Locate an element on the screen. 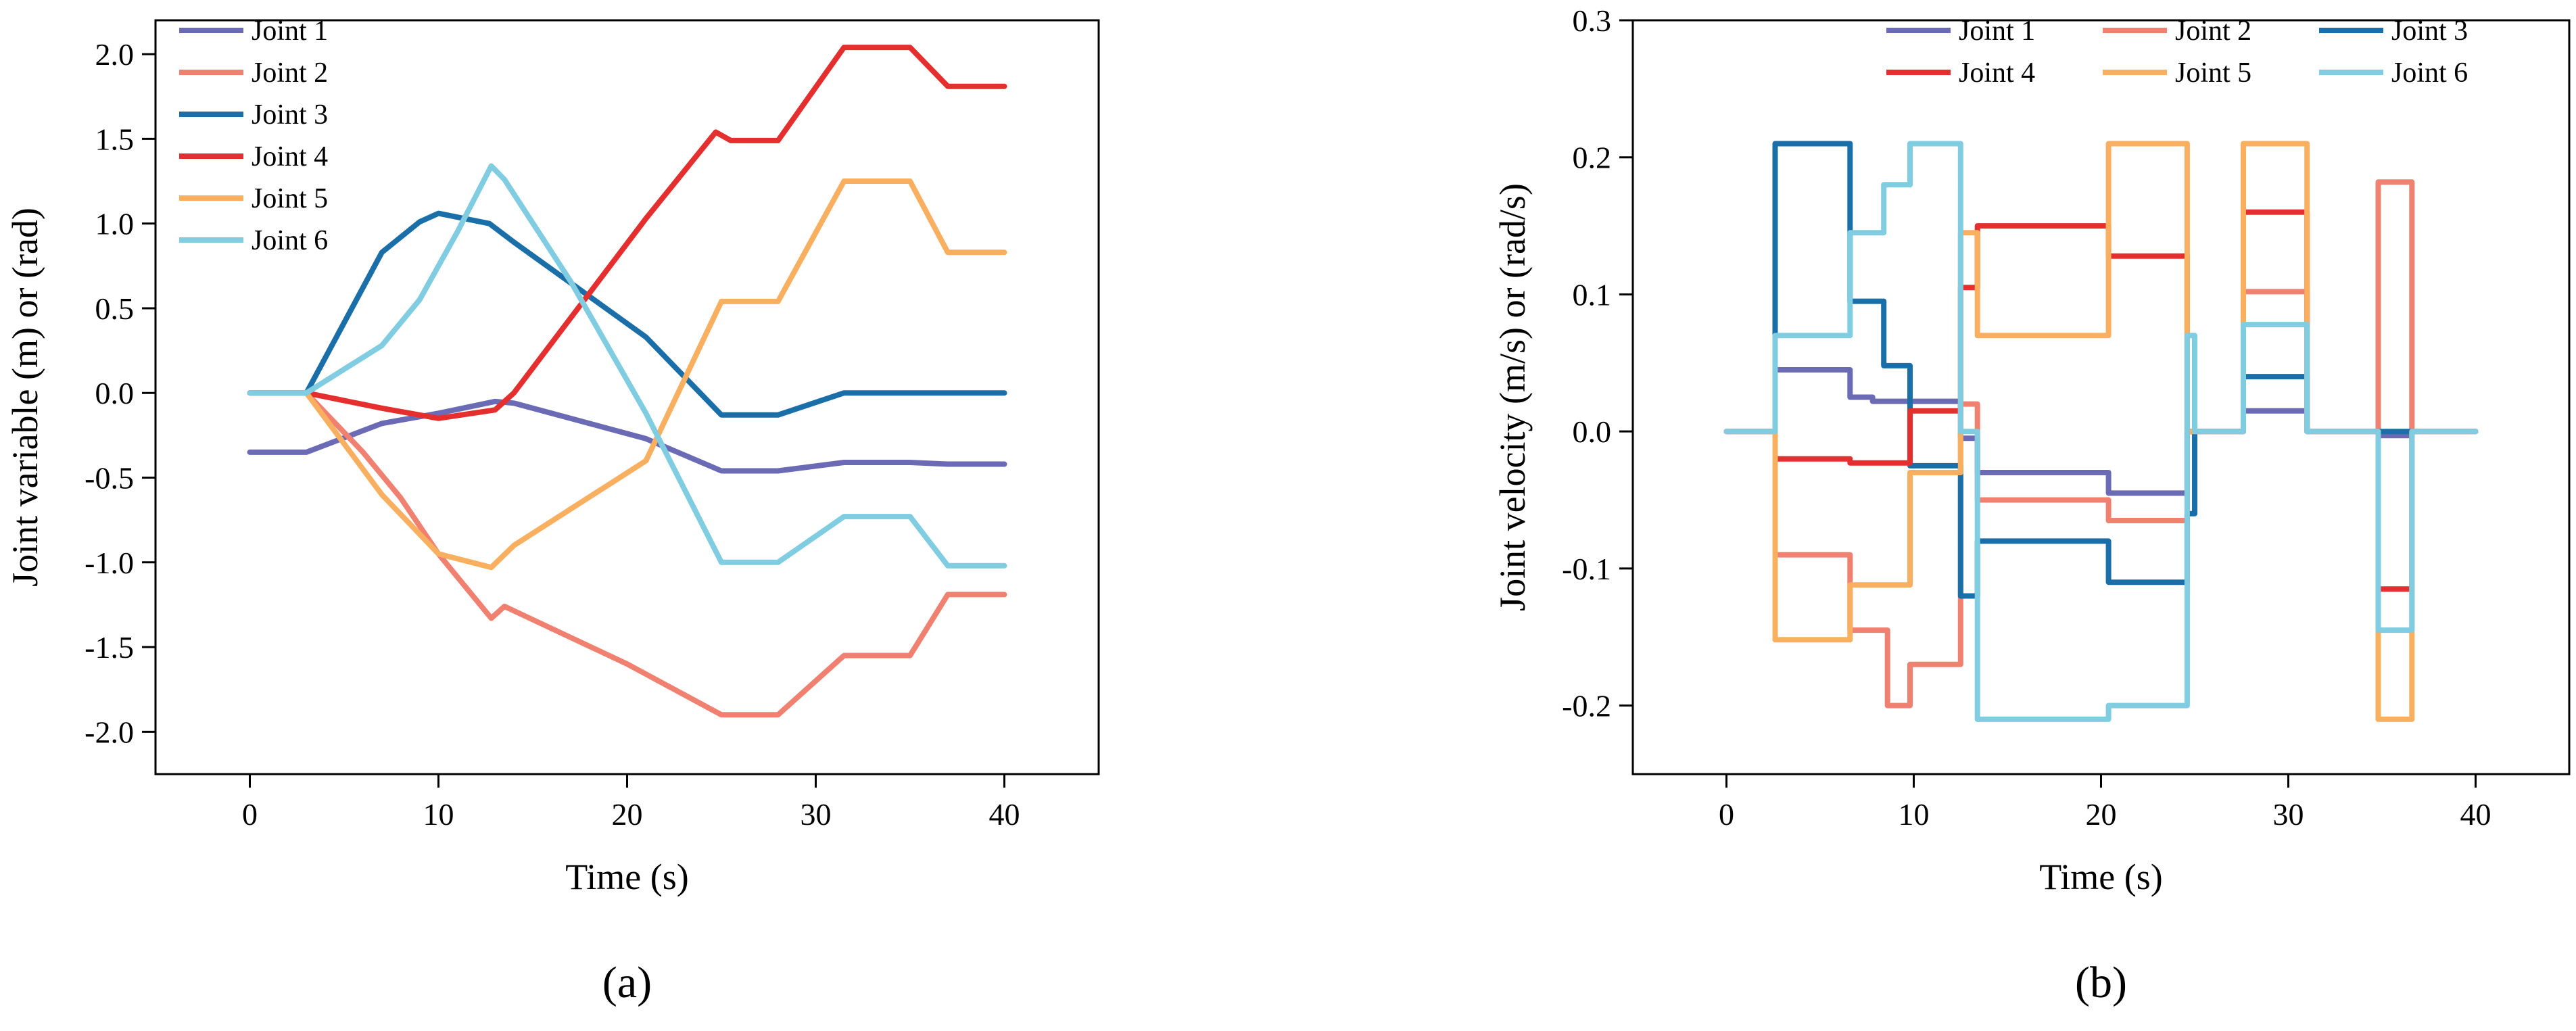 The image size is (2576, 1031). y-tick-label: 0.5 is located at coordinates (115, 308).